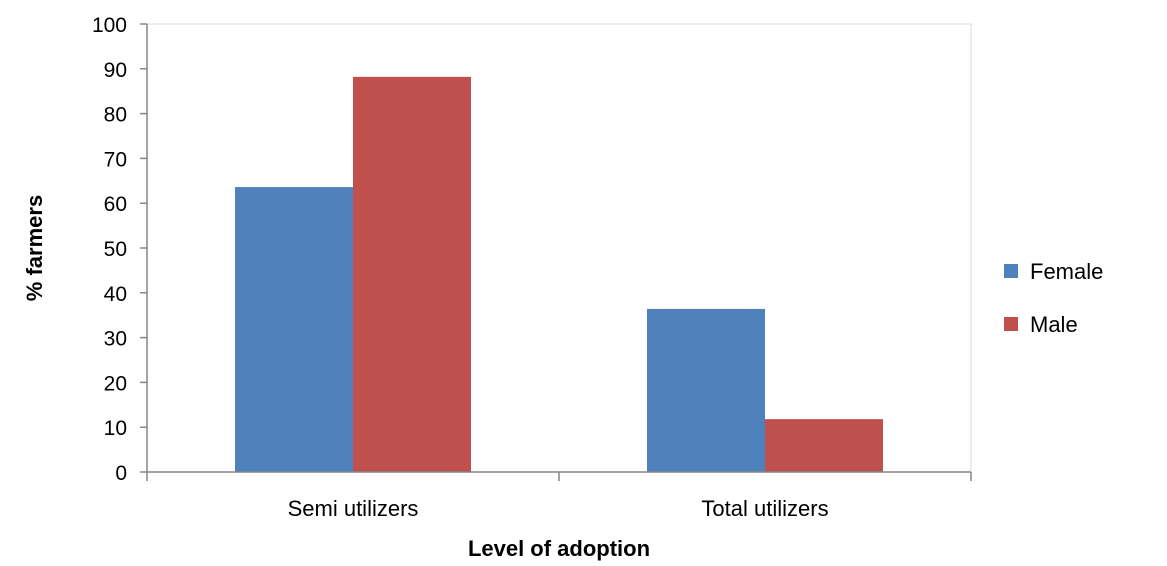  Describe the element at coordinates (115, 339) in the screenshot. I see `y-tick-label: 30` at that location.